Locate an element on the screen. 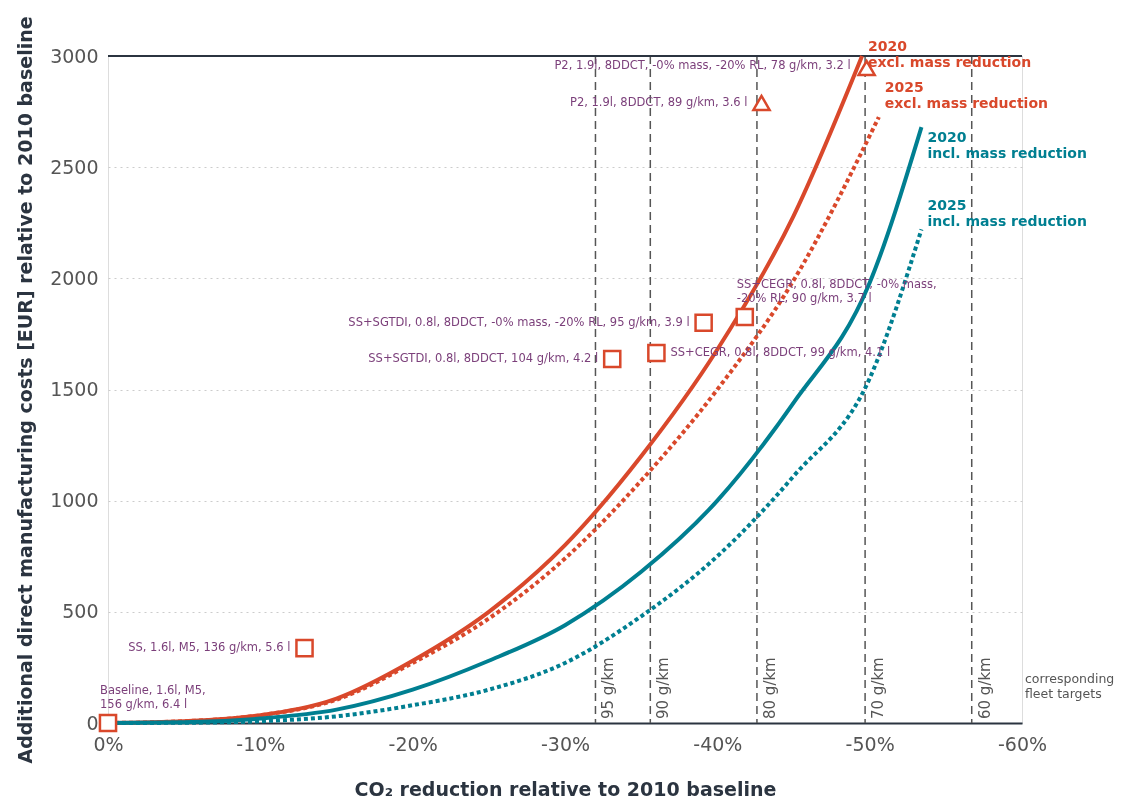  x-tick-label: -60% is located at coordinates (1022, 743).